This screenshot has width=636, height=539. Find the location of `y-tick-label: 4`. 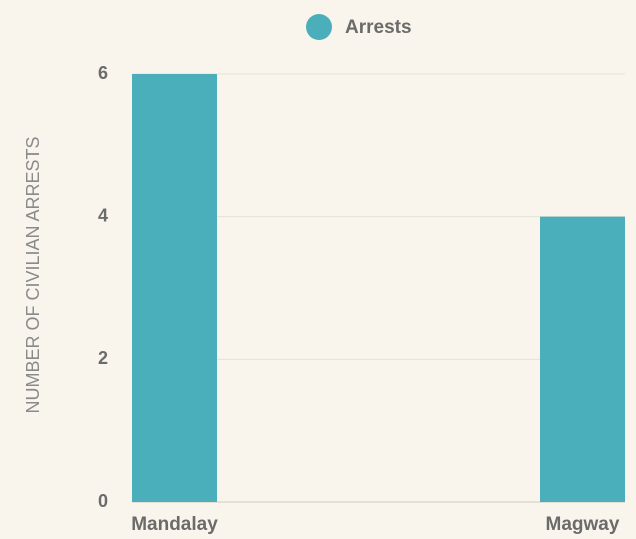

y-tick-label: 4 is located at coordinates (103, 215).